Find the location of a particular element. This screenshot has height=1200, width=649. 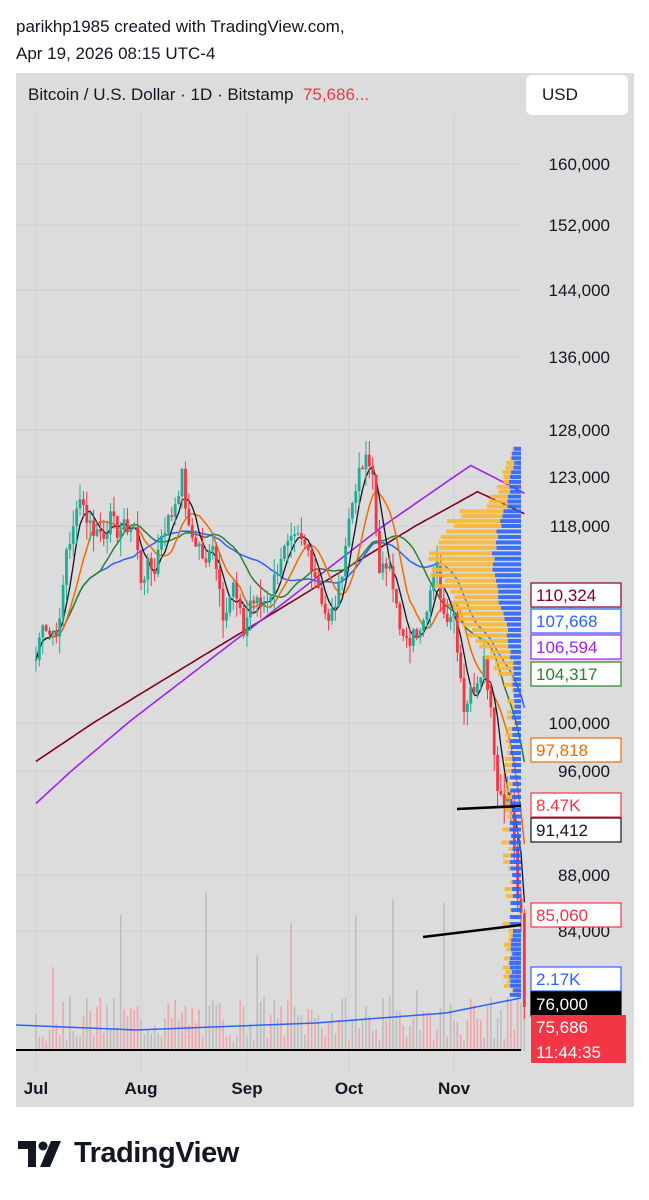

currency-button: USD is located at coordinates (577, 95).